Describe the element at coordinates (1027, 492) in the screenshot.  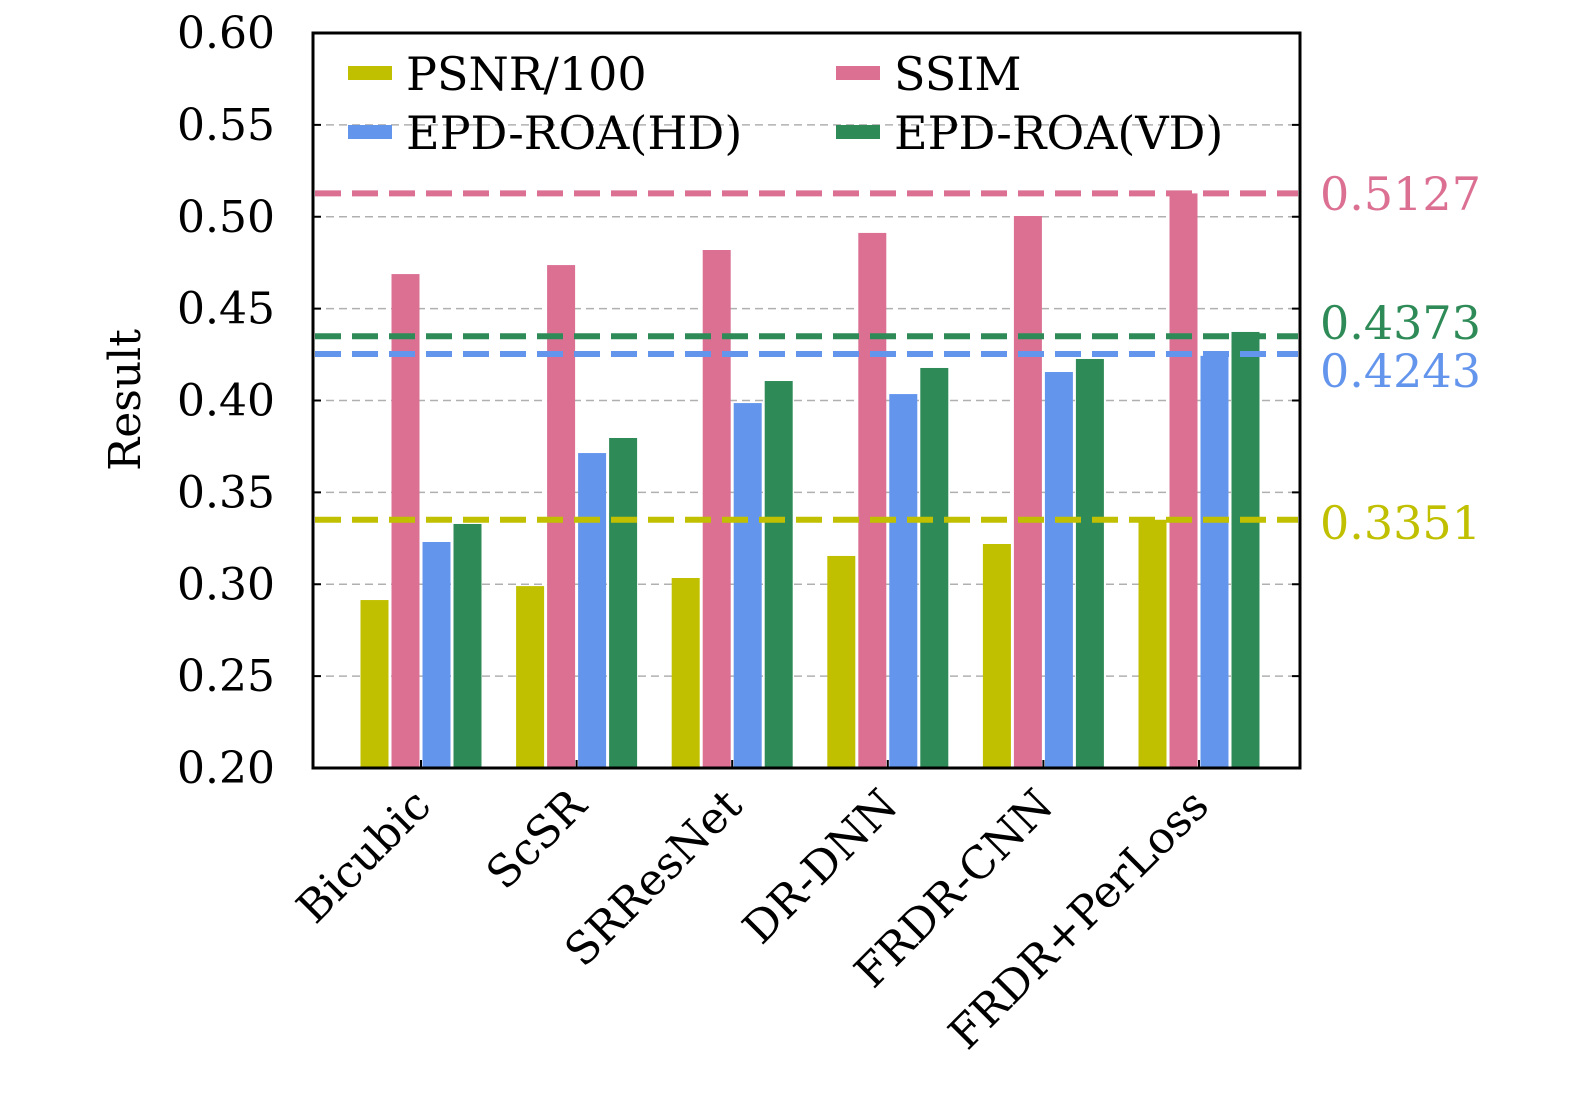
I see `bar-ssim-frdr-cnn` at that location.